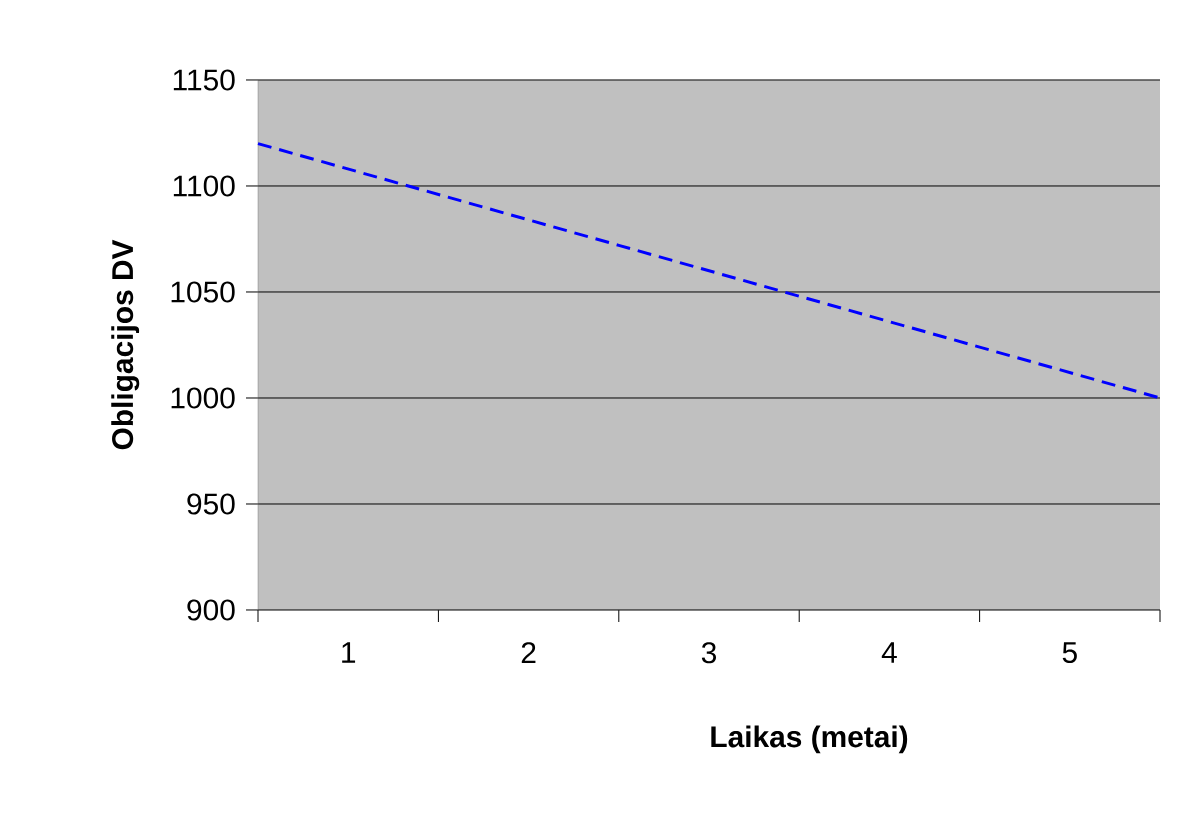 The width and height of the screenshot is (1179, 825). I want to click on y-tick-label: 1050, so click(203, 292).